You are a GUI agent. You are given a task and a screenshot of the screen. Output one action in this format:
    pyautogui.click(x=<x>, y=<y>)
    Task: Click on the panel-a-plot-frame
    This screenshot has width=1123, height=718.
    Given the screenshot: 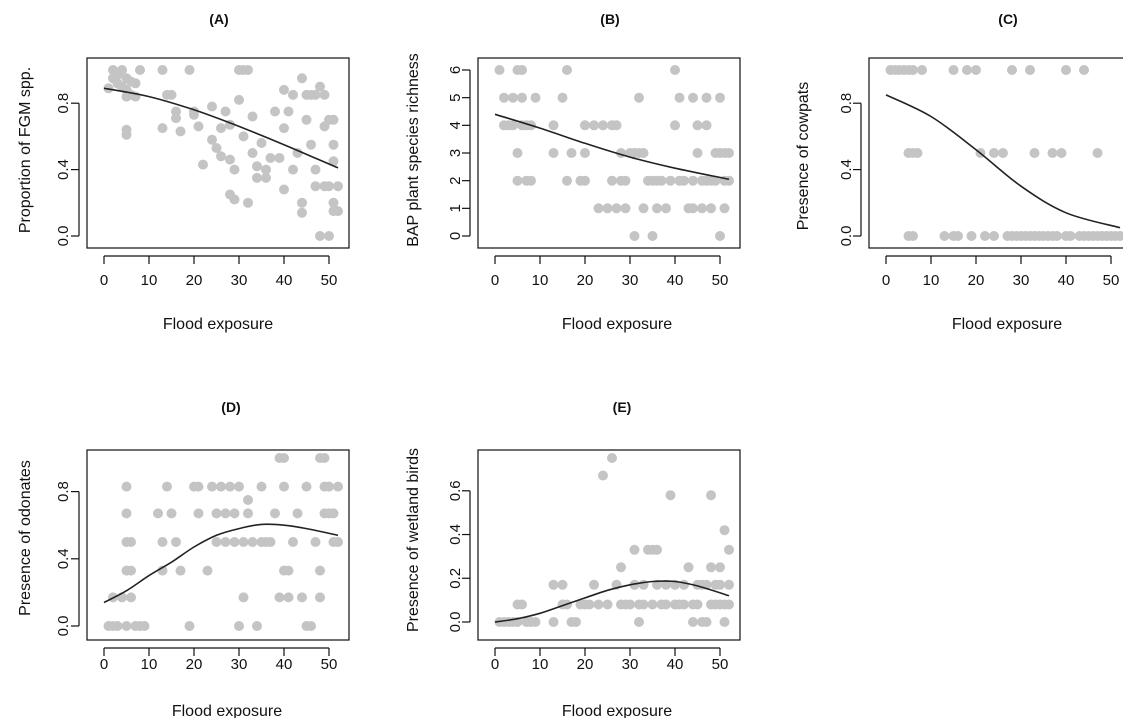 What is the action you would take?
    pyautogui.click(x=218, y=153)
    